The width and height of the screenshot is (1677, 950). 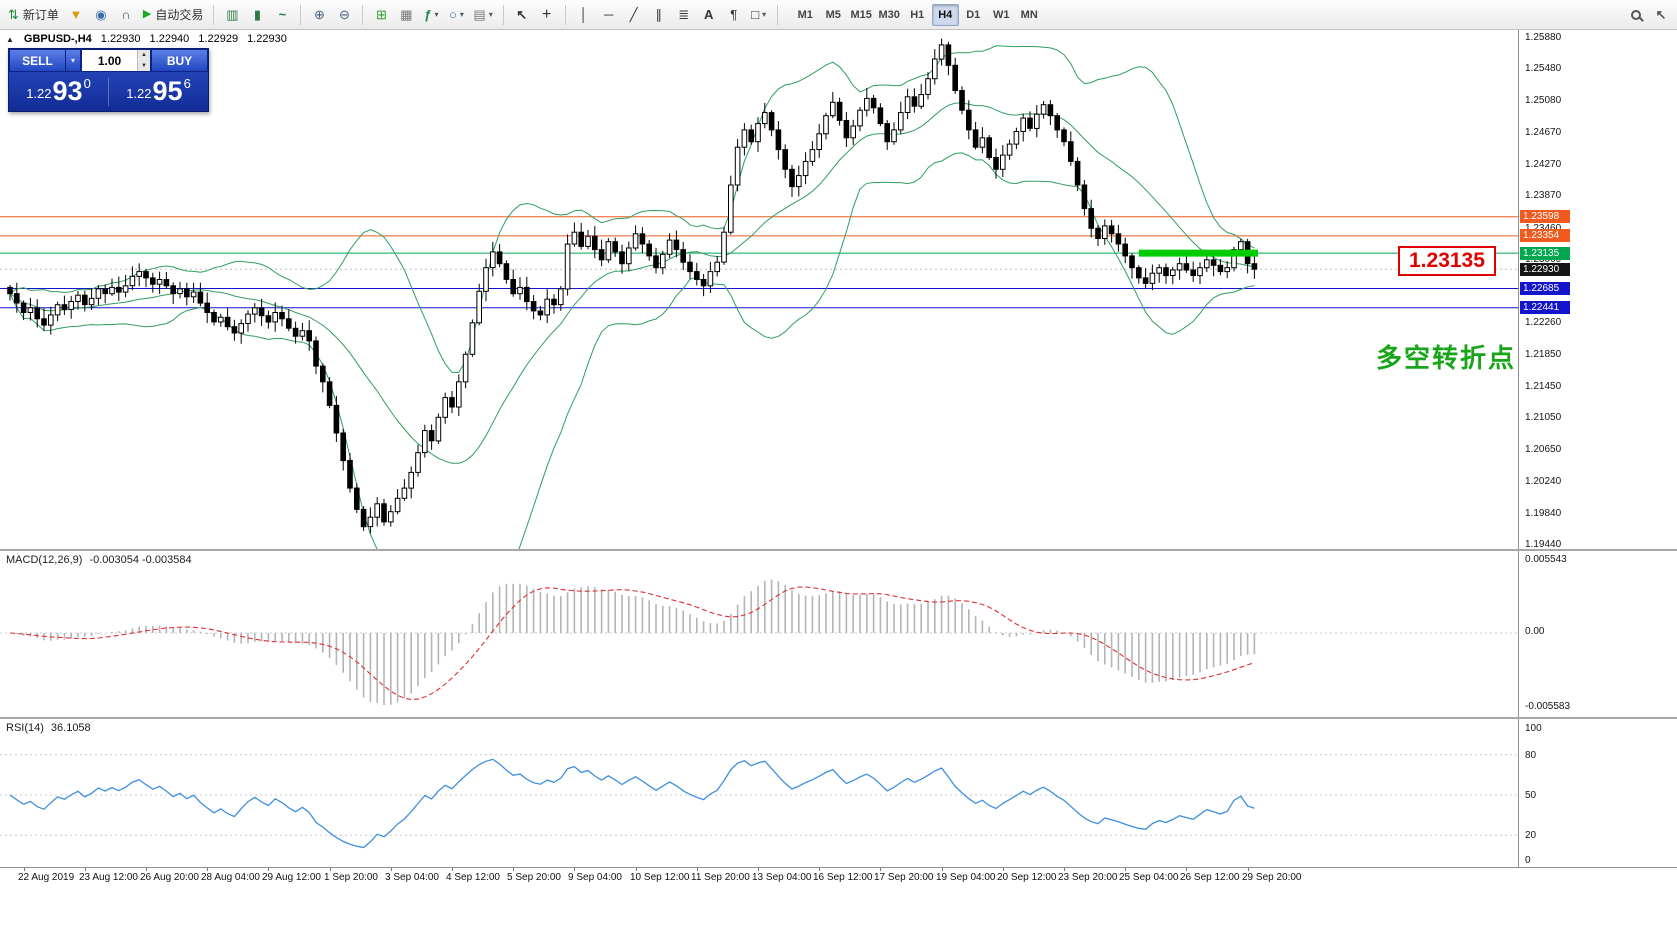 What do you see at coordinates (1543, 228) in the screenshot?
I see `price-axis-label: 1.23460` at bounding box center [1543, 228].